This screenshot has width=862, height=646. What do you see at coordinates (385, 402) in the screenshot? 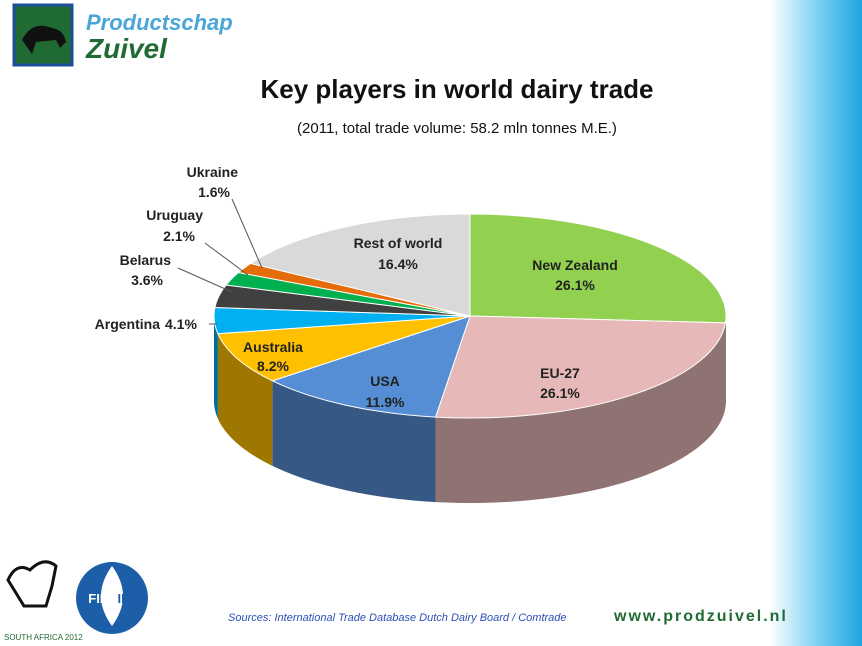
I see `data-label-value: 11.9%` at bounding box center [385, 402].